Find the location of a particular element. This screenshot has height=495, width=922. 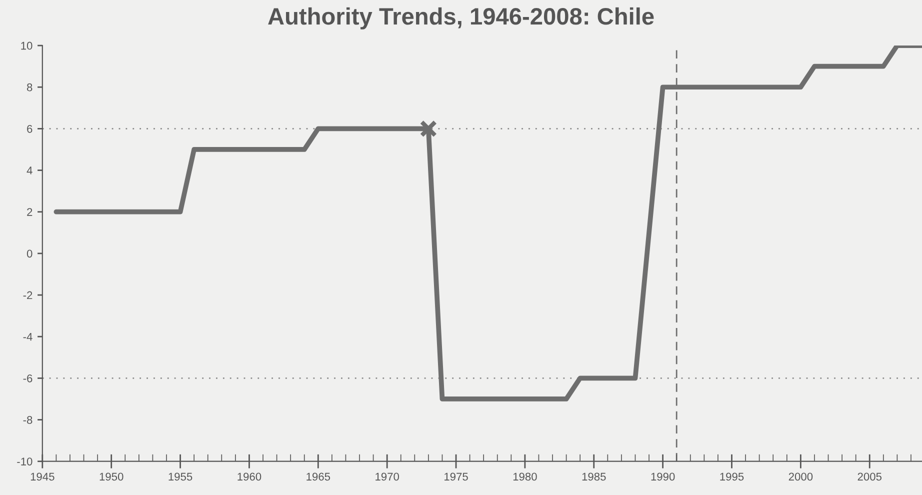

x-tick-label: 1945 is located at coordinates (42, 476).